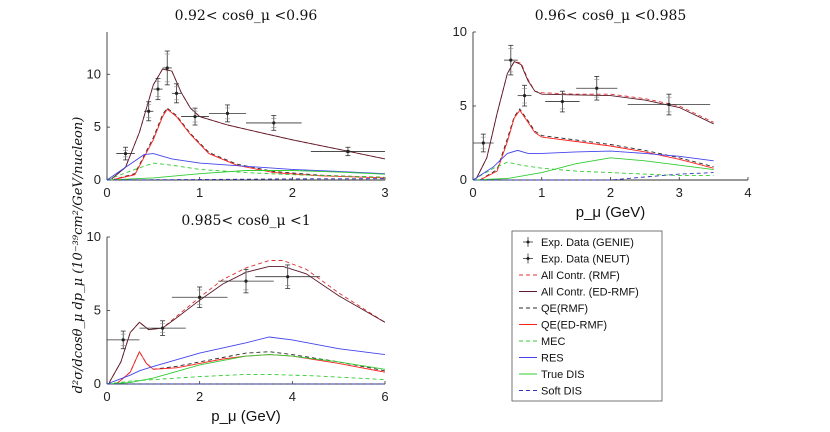  Describe the element at coordinates (563, 375) in the screenshot. I see `legend-label: True DIS` at that location.